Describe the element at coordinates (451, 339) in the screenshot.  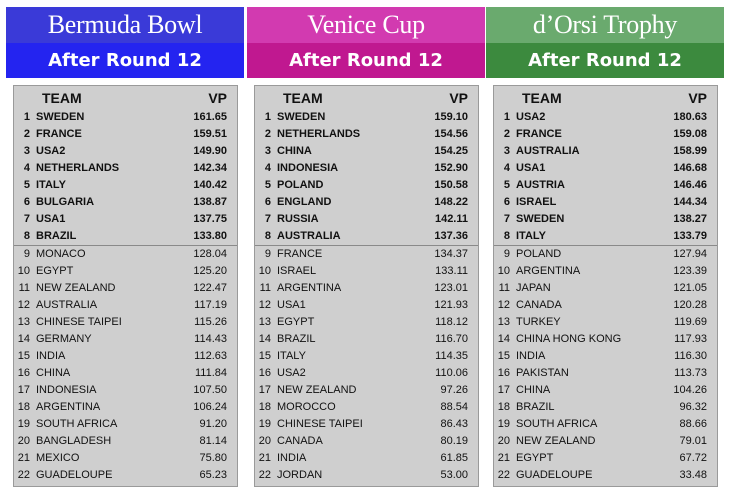
I see `vp-cell: 116.70` at that location.